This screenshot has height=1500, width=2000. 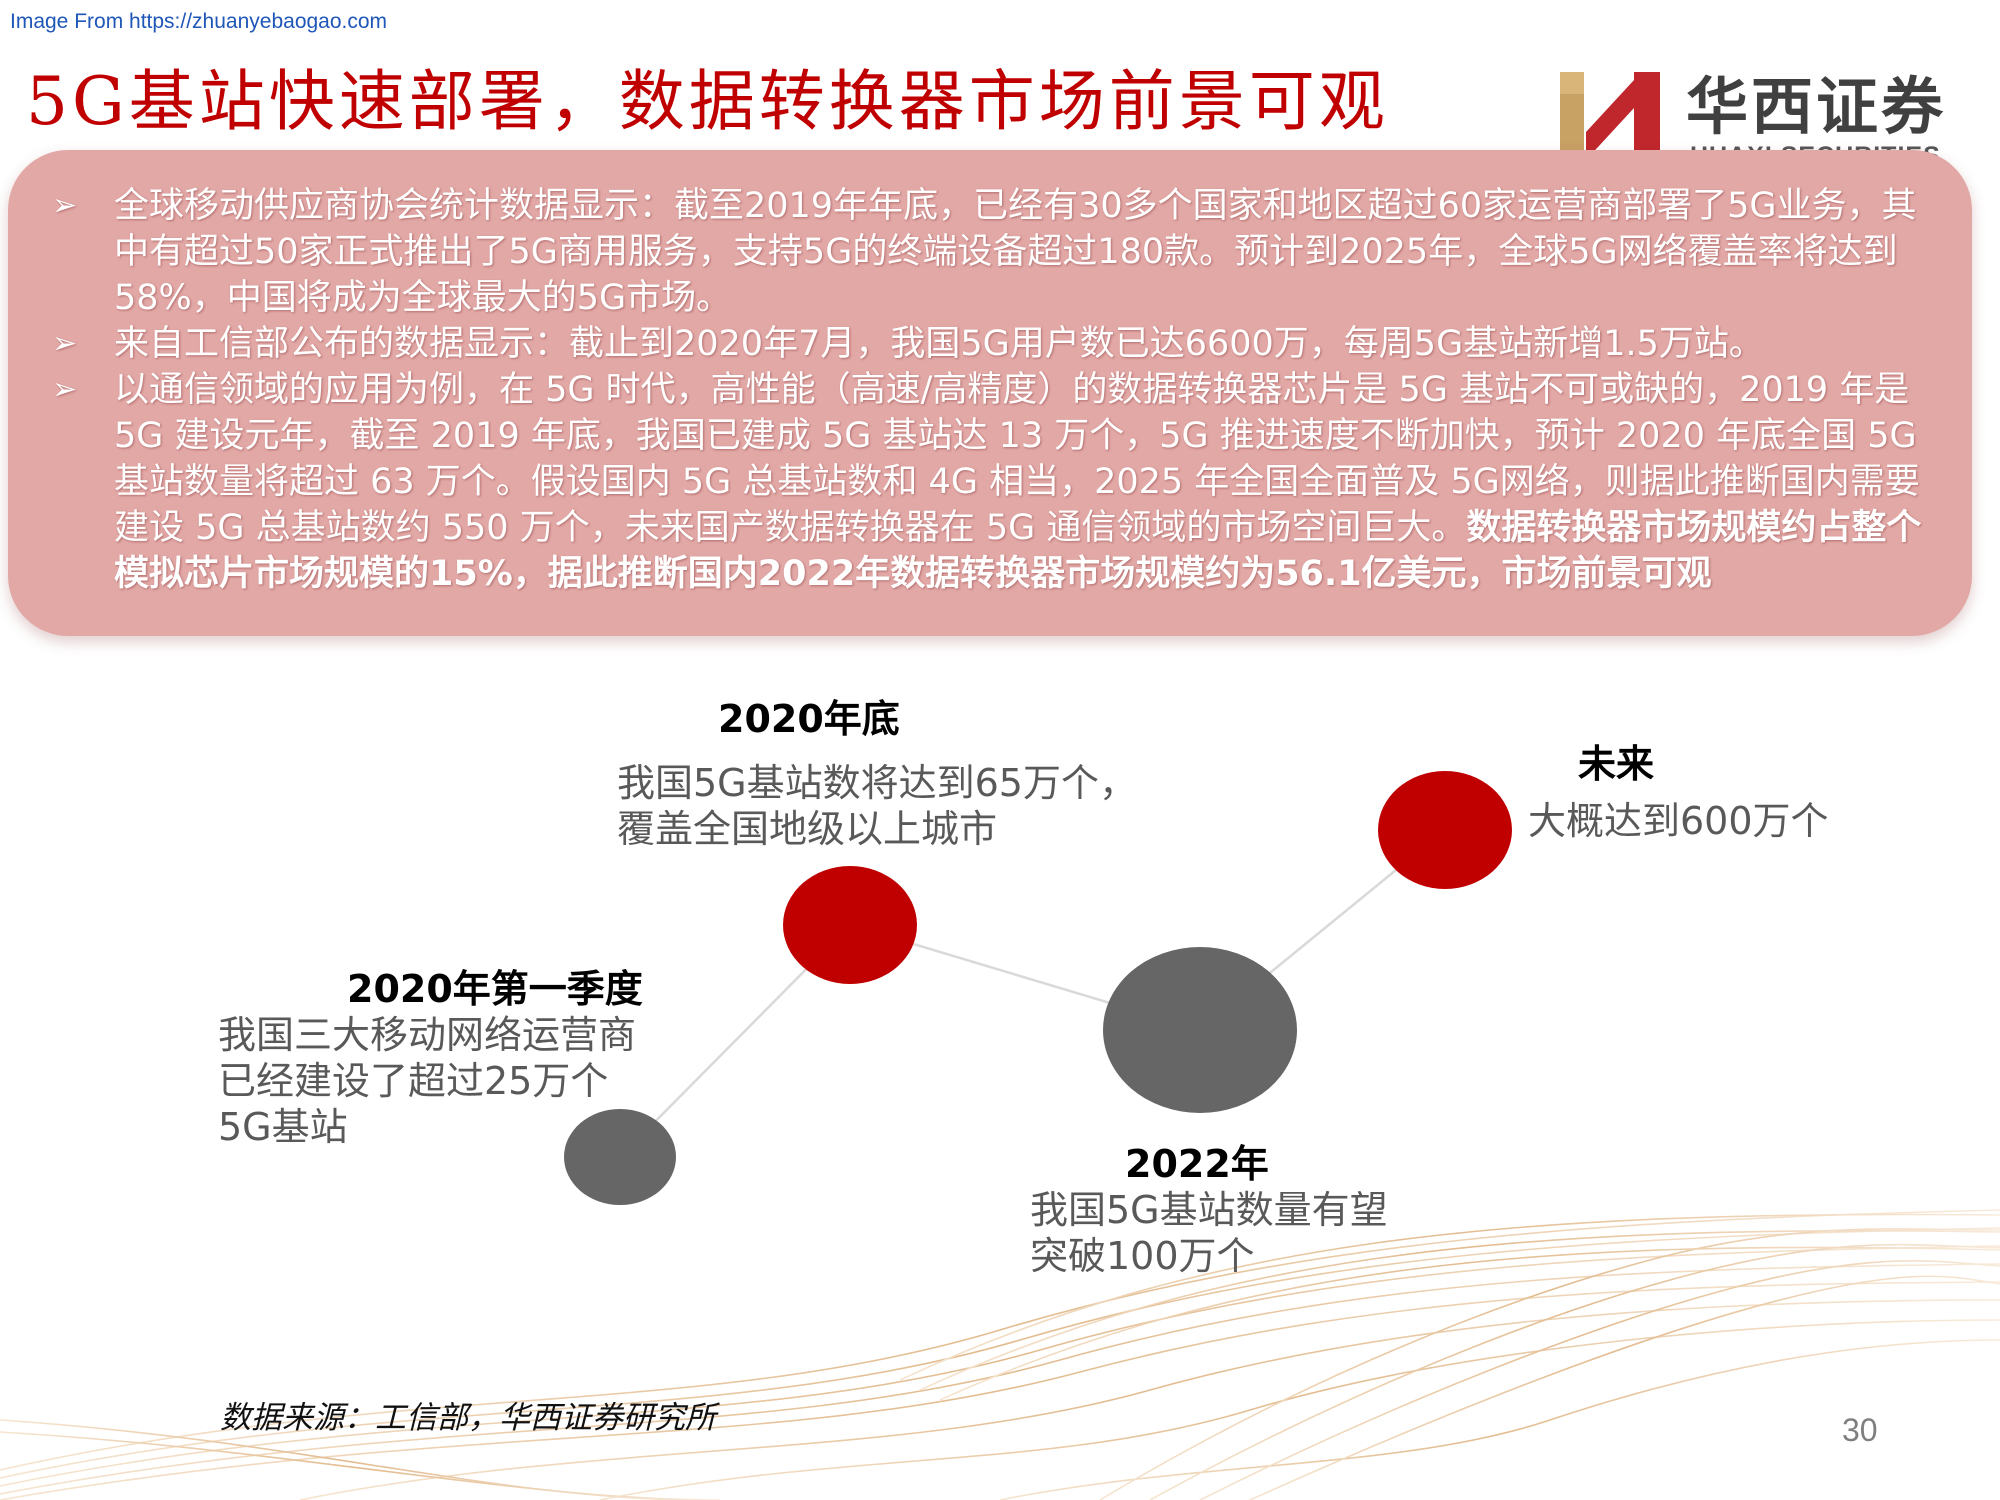 What do you see at coordinates (1860, 1430) in the screenshot?
I see `page-number: 30` at bounding box center [1860, 1430].